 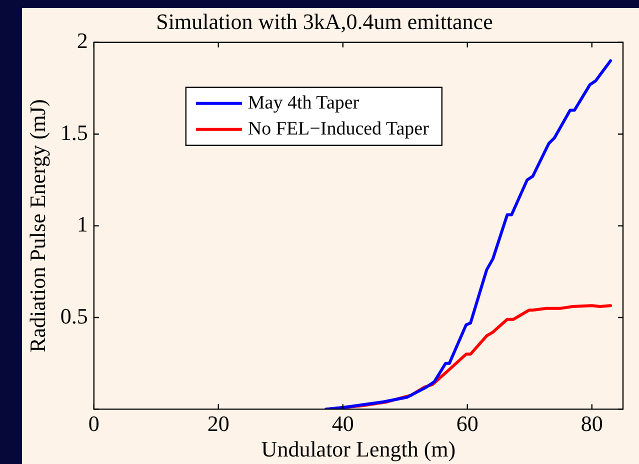 I want to click on chart-title: Simulation with 3kA,0.4um emittance, so click(x=324, y=21).